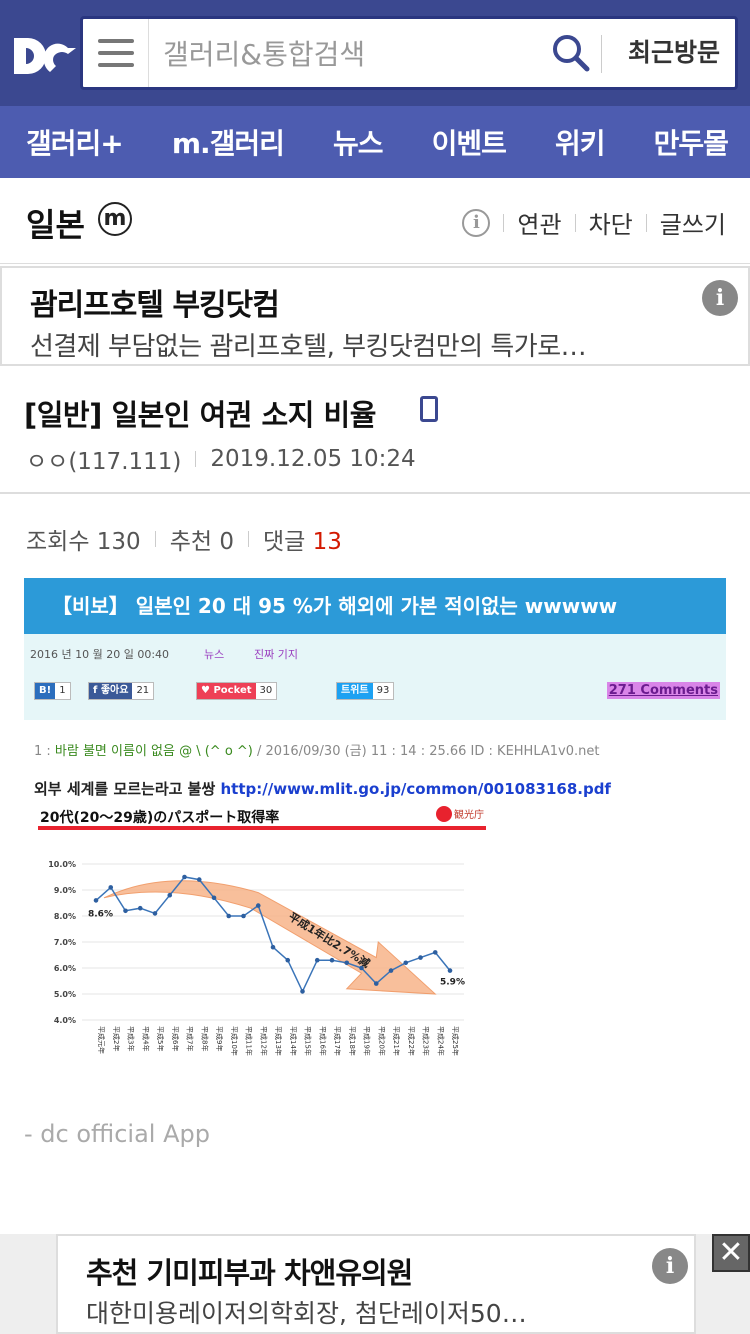  I want to click on top-header: 최근방문, so click(375, 53).